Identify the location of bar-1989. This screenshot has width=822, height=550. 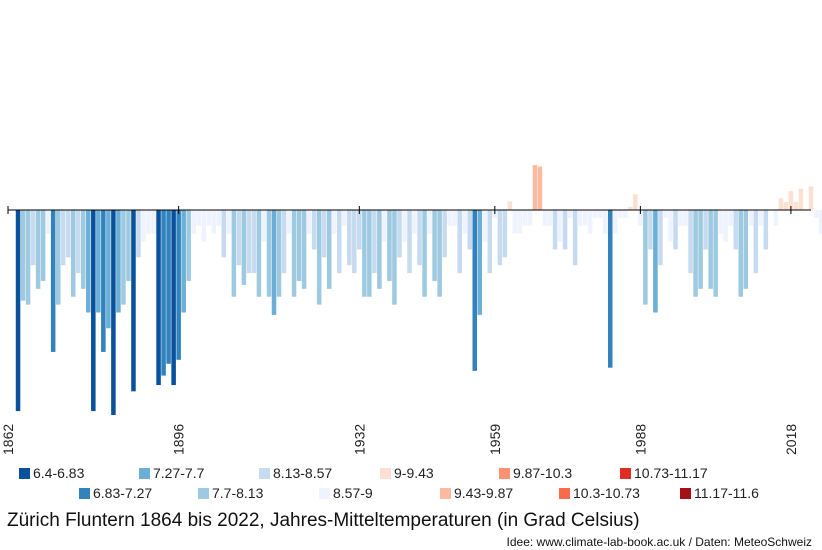
(645, 257).